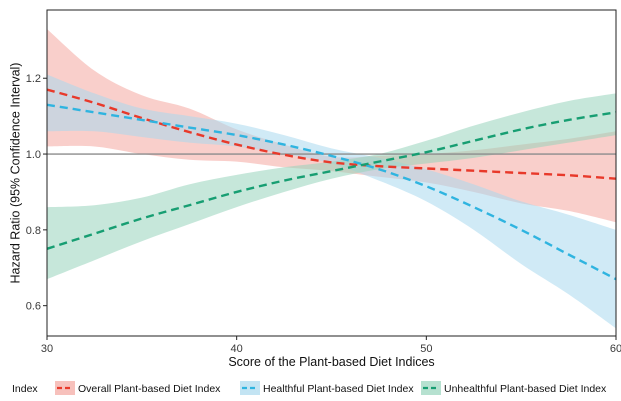 This screenshot has width=621, height=401. I want to click on y-tick-label: 0.8, so click(33, 231).